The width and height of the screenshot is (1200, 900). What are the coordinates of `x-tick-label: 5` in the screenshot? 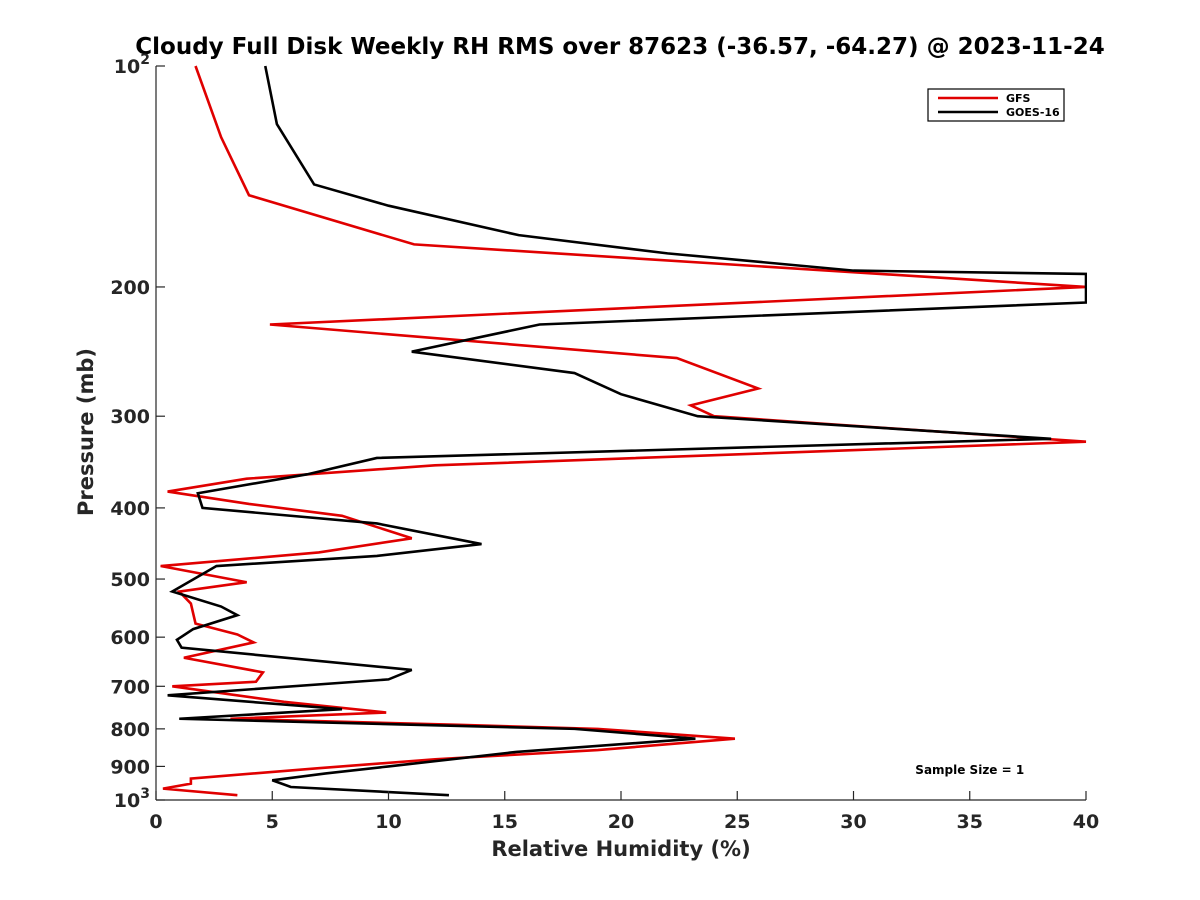 It's located at (272, 822).